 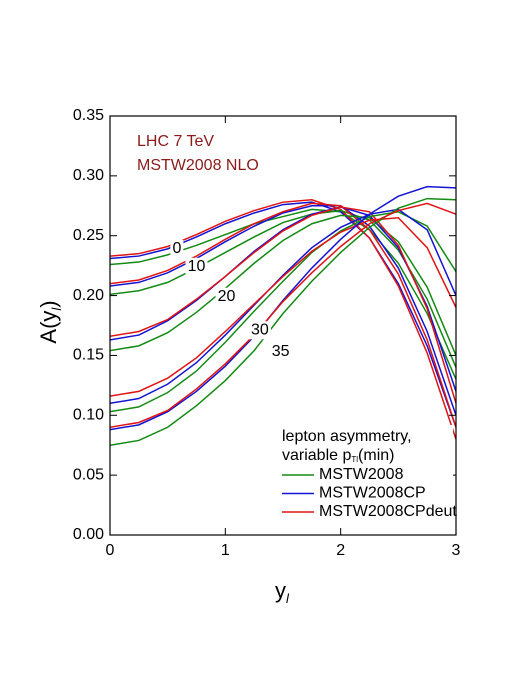 I want to click on x-tick-label: 0, so click(x=110, y=550).